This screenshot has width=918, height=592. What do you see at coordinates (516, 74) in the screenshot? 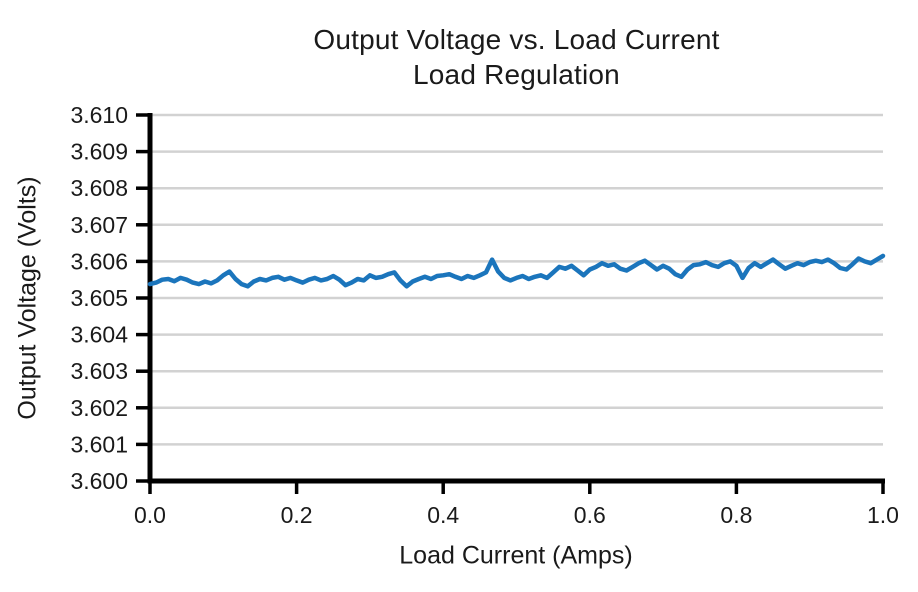
I see `chart-subtitle: Load Regulation` at bounding box center [516, 74].